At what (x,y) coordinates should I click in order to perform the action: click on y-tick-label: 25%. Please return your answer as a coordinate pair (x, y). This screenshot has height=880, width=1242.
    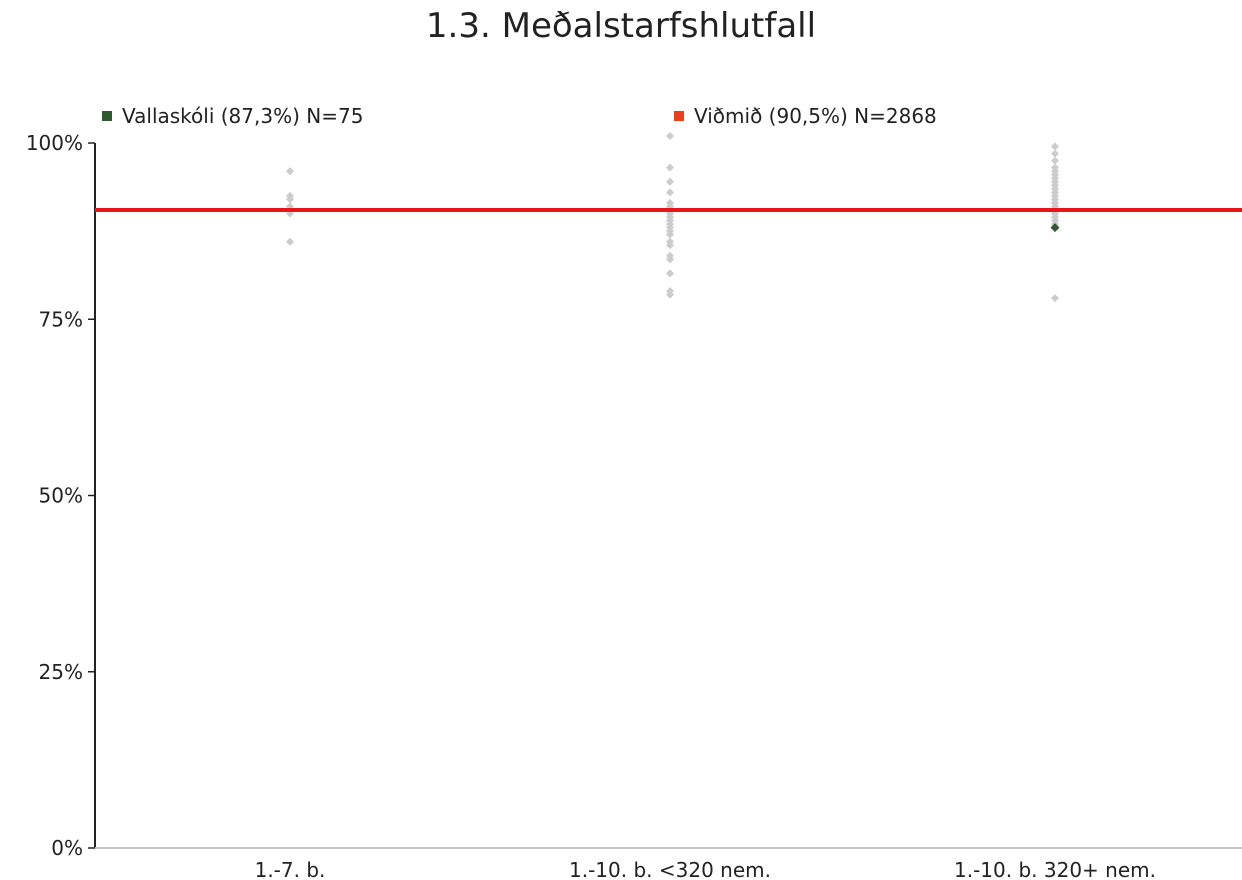
    Looking at the image, I should click on (61, 672).